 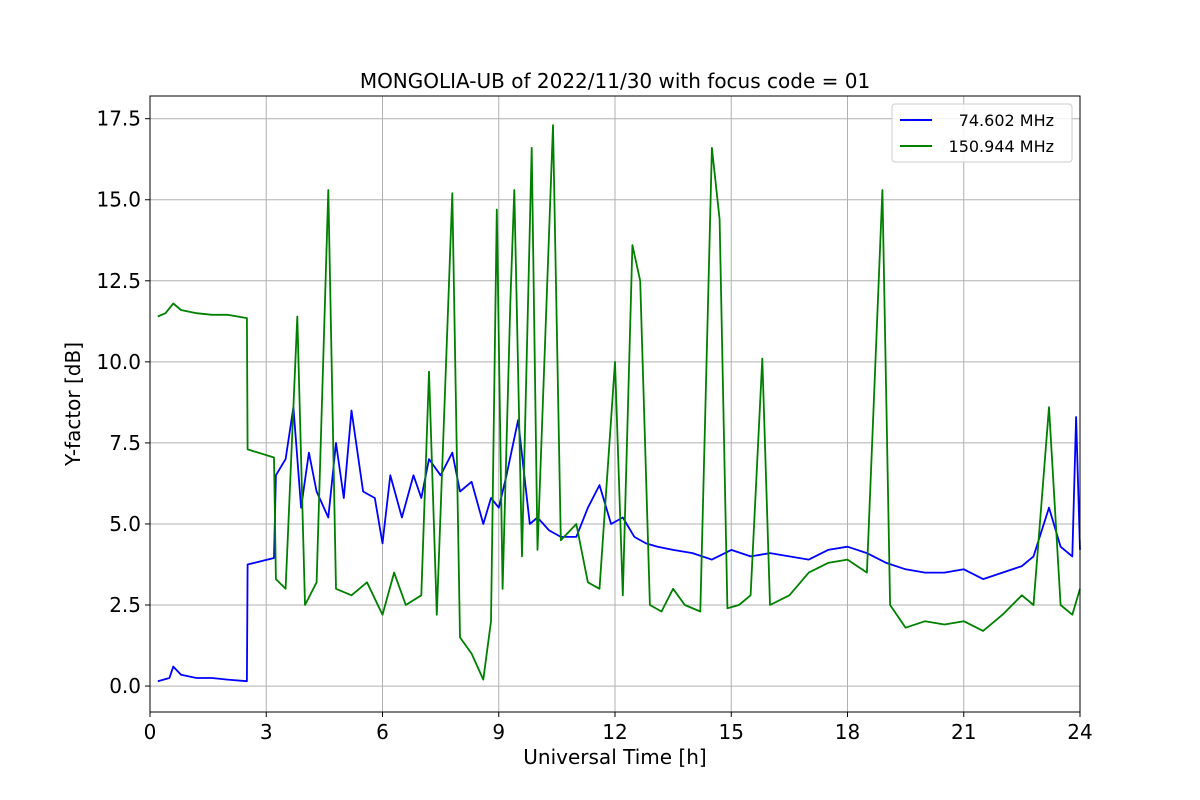 What do you see at coordinates (731, 732) in the screenshot?
I see `x-tick-label: 15` at bounding box center [731, 732].